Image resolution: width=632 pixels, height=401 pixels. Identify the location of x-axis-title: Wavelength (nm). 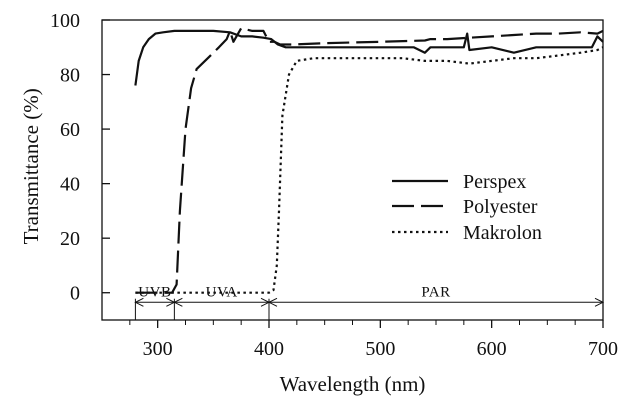
(353, 384).